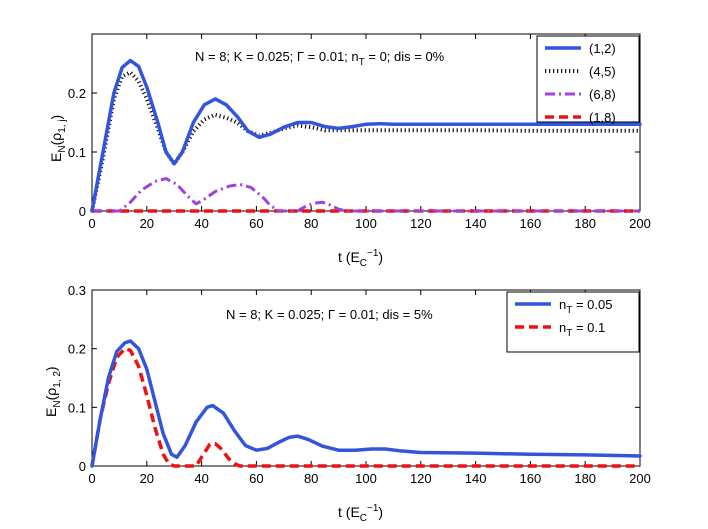 Image resolution: width=708 pixels, height=529 pixels. Describe the element at coordinates (77, 152) in the screenshot. I see `top-y-tick-label: 0.1` at that location.